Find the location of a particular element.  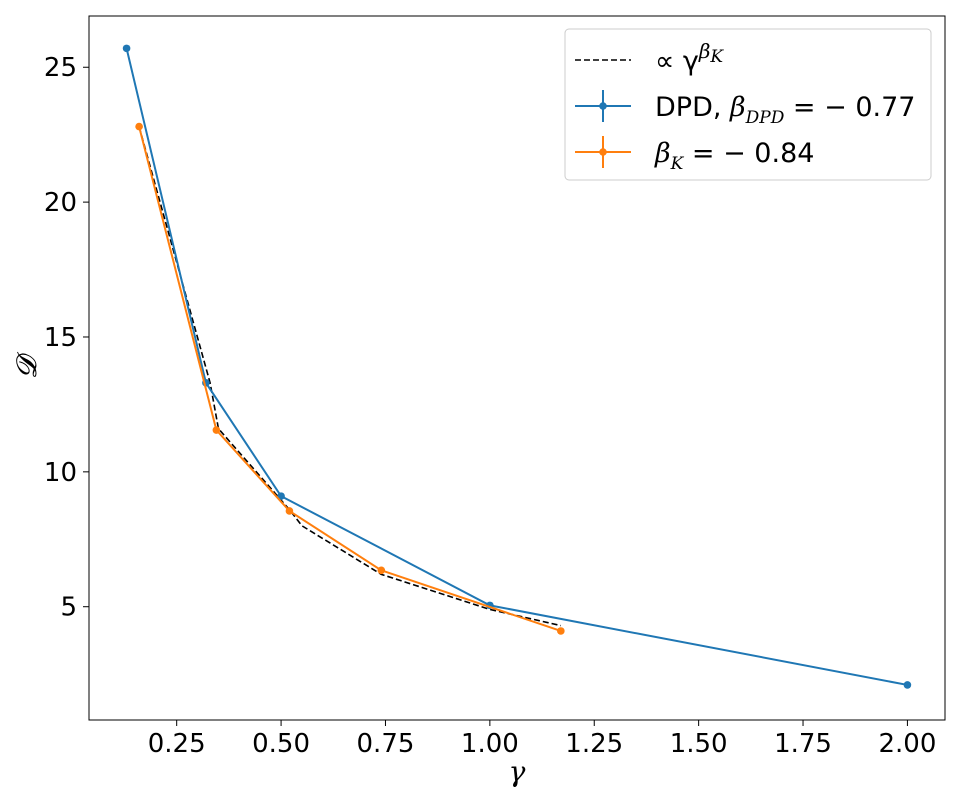

x-tick-label: 0.50 is located at coordinates (281, 744).